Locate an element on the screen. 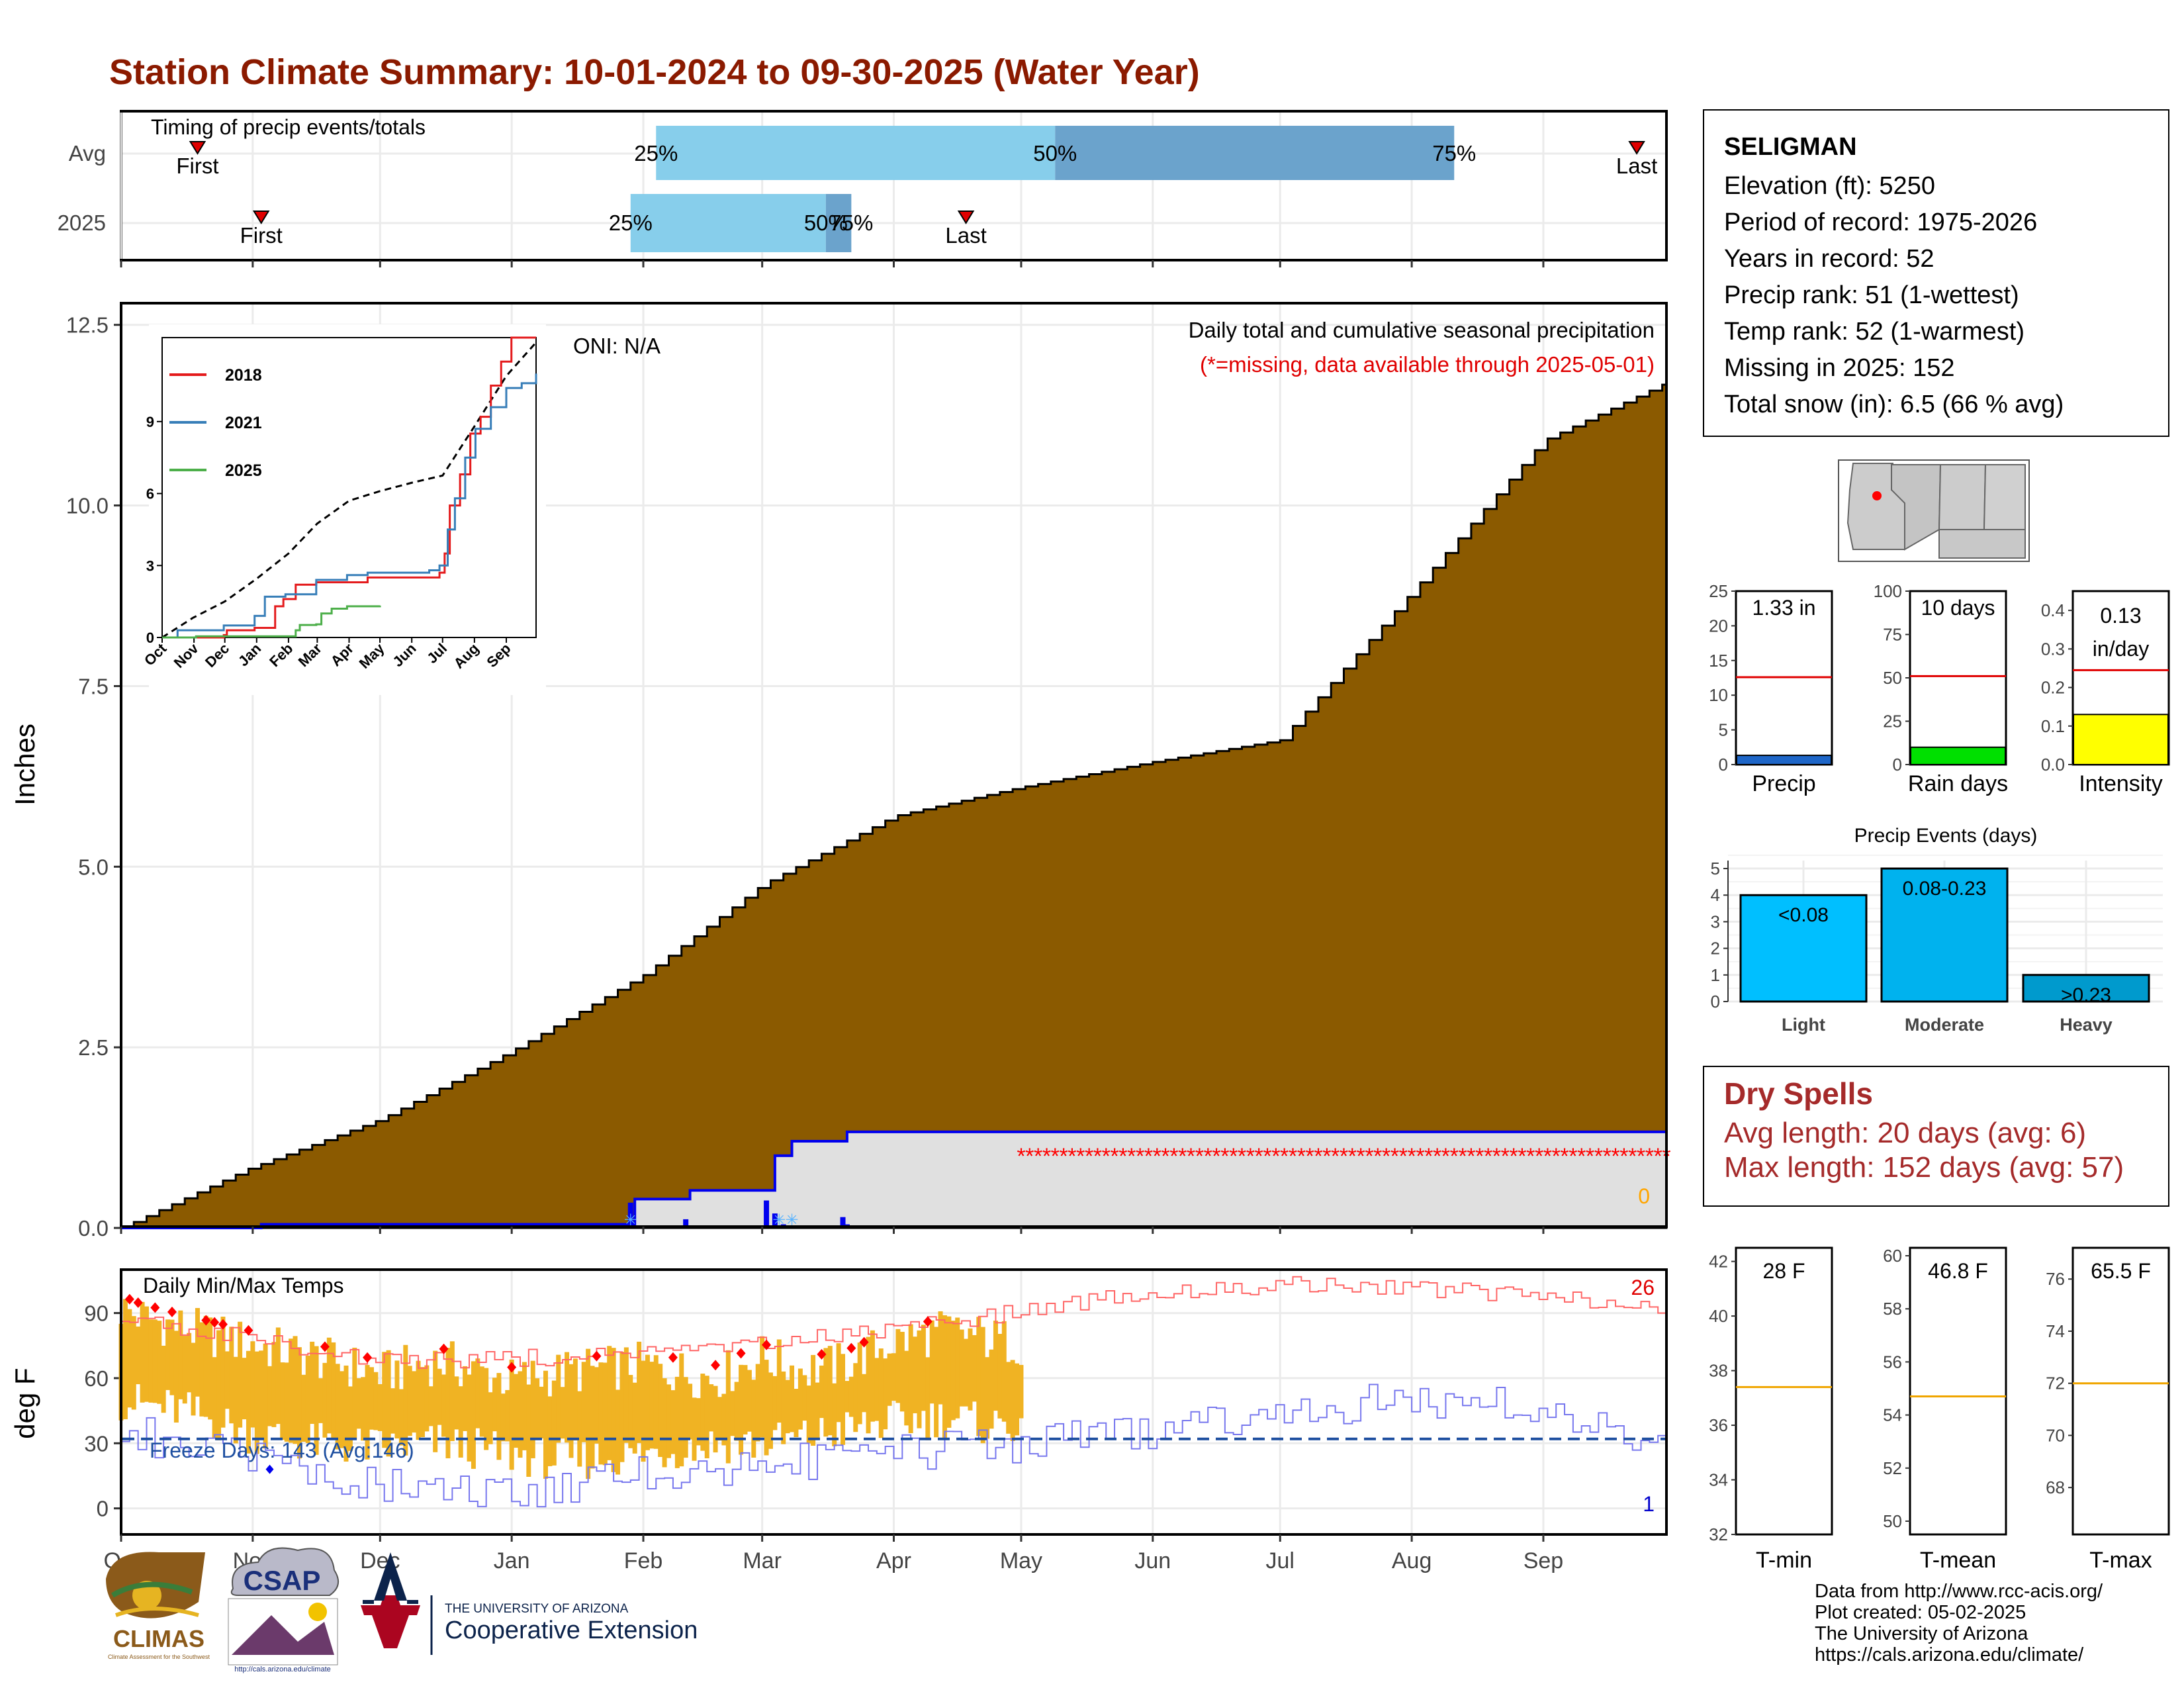 The width and height of the screenshot is (2184, 1688). footer-university: The University of Arizona is located at coordinates (1922, 1633).